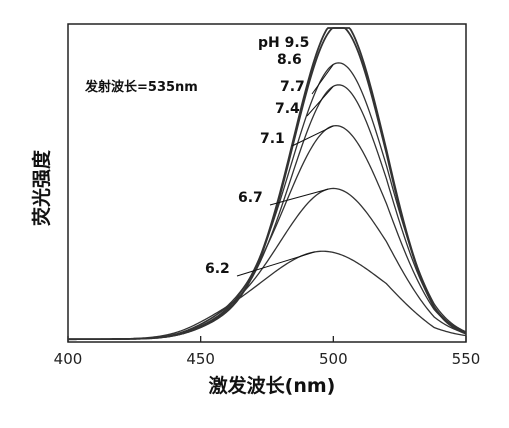 The width and height of the screenshot is (509, 428). Describe the element at coordinates (283, 43) in the screenshot. I see `series-label-0: pH 9.5` at that location.